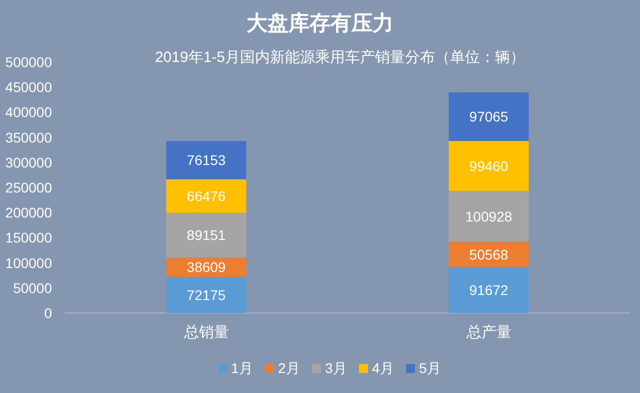  Describe the element at coordinates (488, 332) in the screenshot. I see `x-tick-label: 总产量` at that location.